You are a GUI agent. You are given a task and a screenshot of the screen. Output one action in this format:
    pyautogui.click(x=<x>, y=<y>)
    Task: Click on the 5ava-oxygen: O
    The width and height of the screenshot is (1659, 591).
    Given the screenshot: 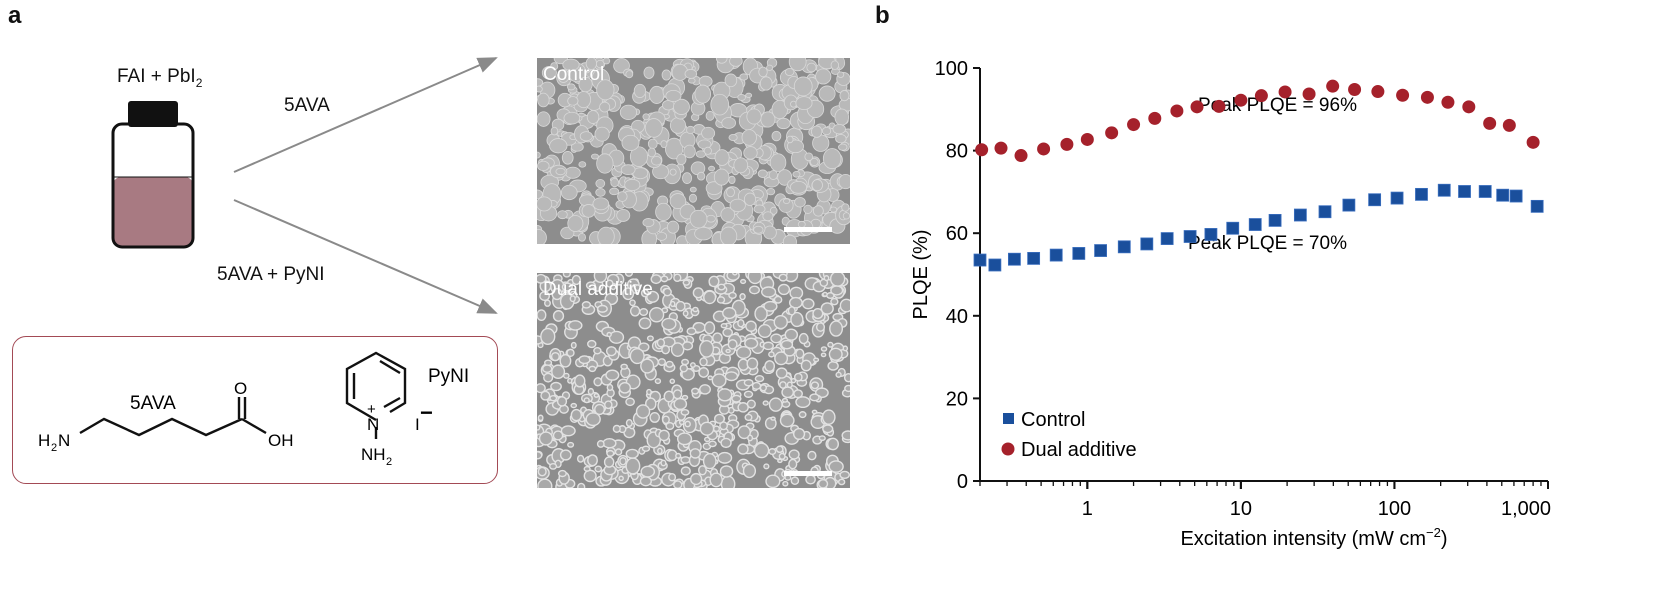 What is the action you would take?
    pyautogui.click(x=240, y=388)
    